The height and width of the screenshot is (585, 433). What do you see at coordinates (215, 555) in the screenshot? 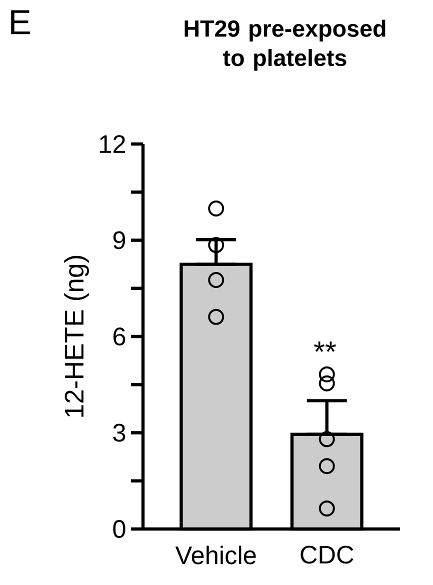
I see `x-tick-label: Vehicle` at bounding box center [215, 555].